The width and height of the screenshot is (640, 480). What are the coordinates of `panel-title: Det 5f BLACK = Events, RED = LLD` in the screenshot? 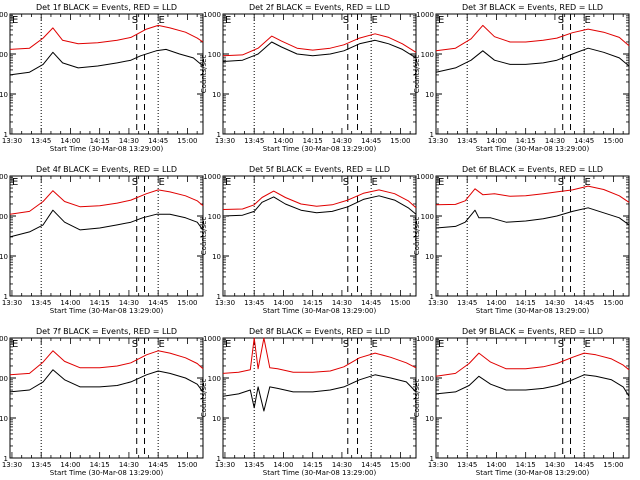 It's located at (319, 169).